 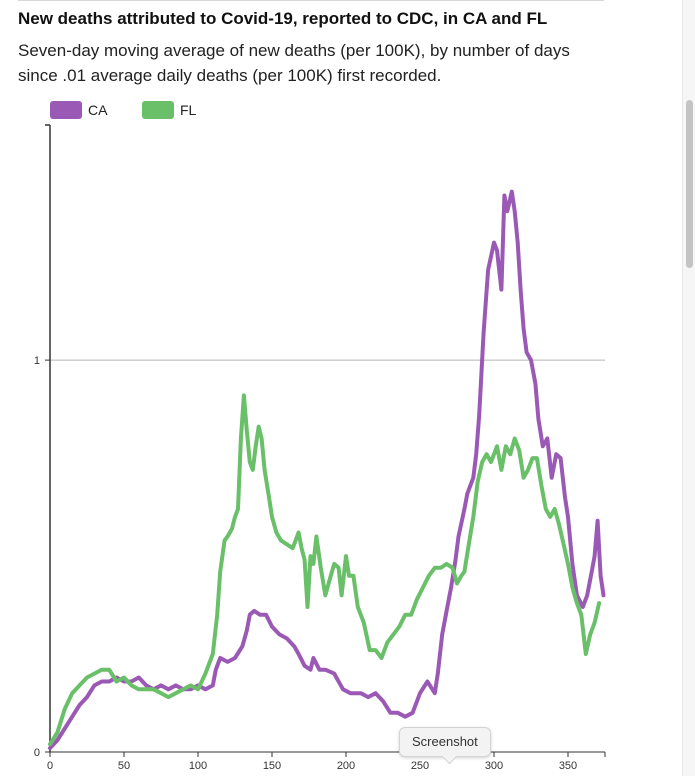 I want to click on legend-item-fl: FL, so click(x=169, y=110).